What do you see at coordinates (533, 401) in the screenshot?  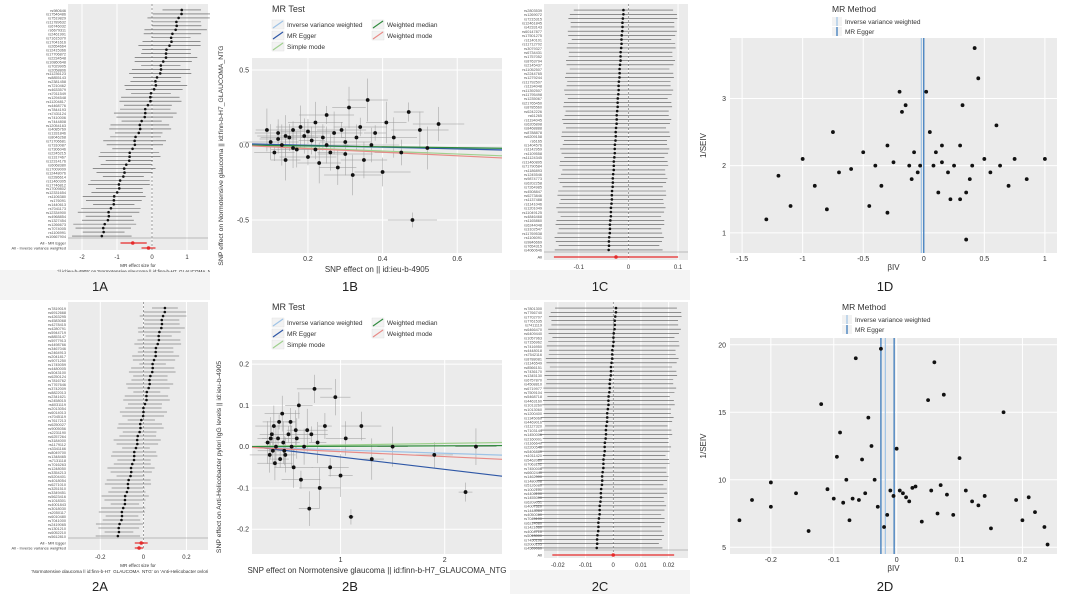 I see `snp-label: rs4463160` at bounding box center [533, 401].